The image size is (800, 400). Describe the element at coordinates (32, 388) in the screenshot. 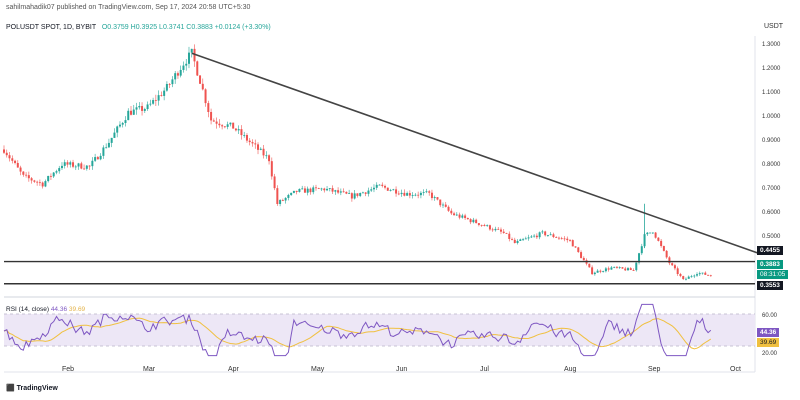

I see `tradingview-logo: ⬛ TradingView` at that location.